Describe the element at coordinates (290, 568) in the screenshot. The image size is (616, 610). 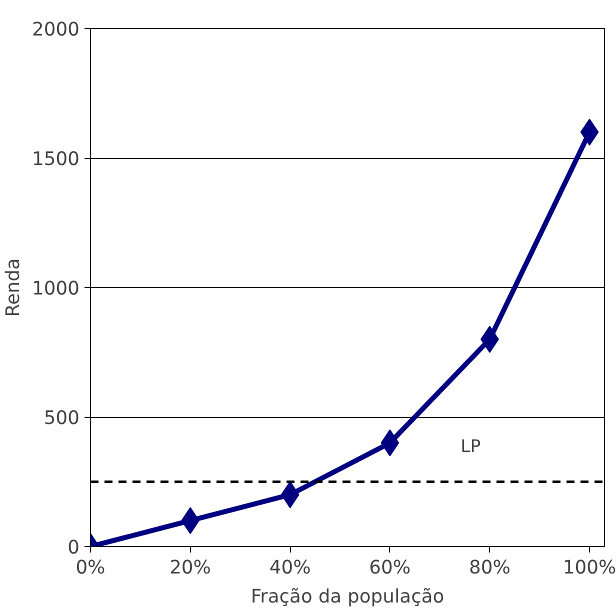
I see `x-tick-label: 40%` at that location.